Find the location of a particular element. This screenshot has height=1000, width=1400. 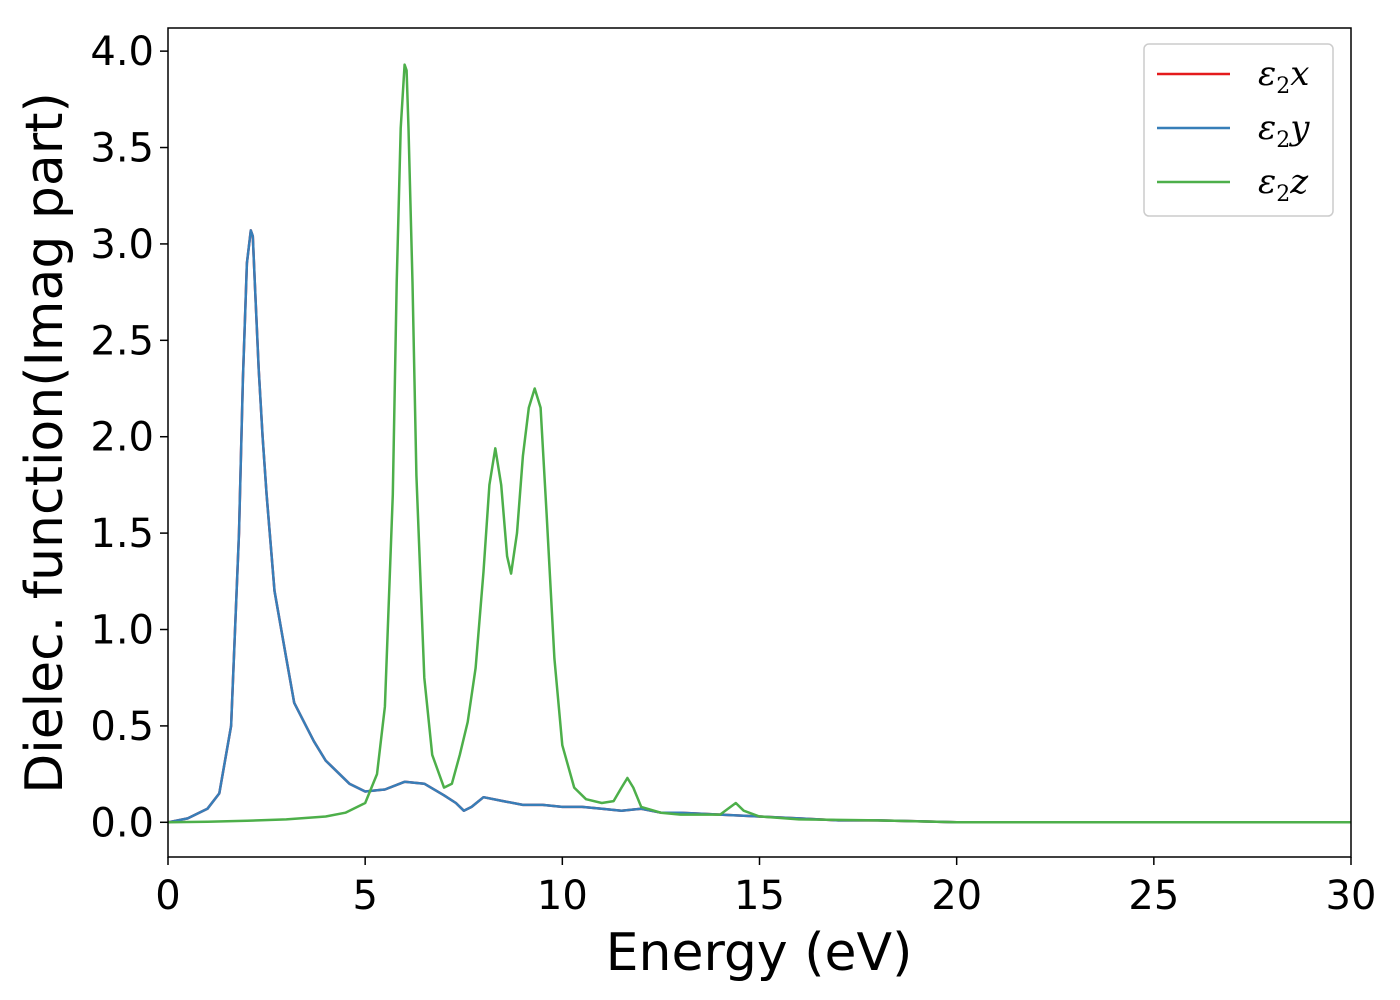

x-tick-label: 15 is located at coordinates (759, 896).